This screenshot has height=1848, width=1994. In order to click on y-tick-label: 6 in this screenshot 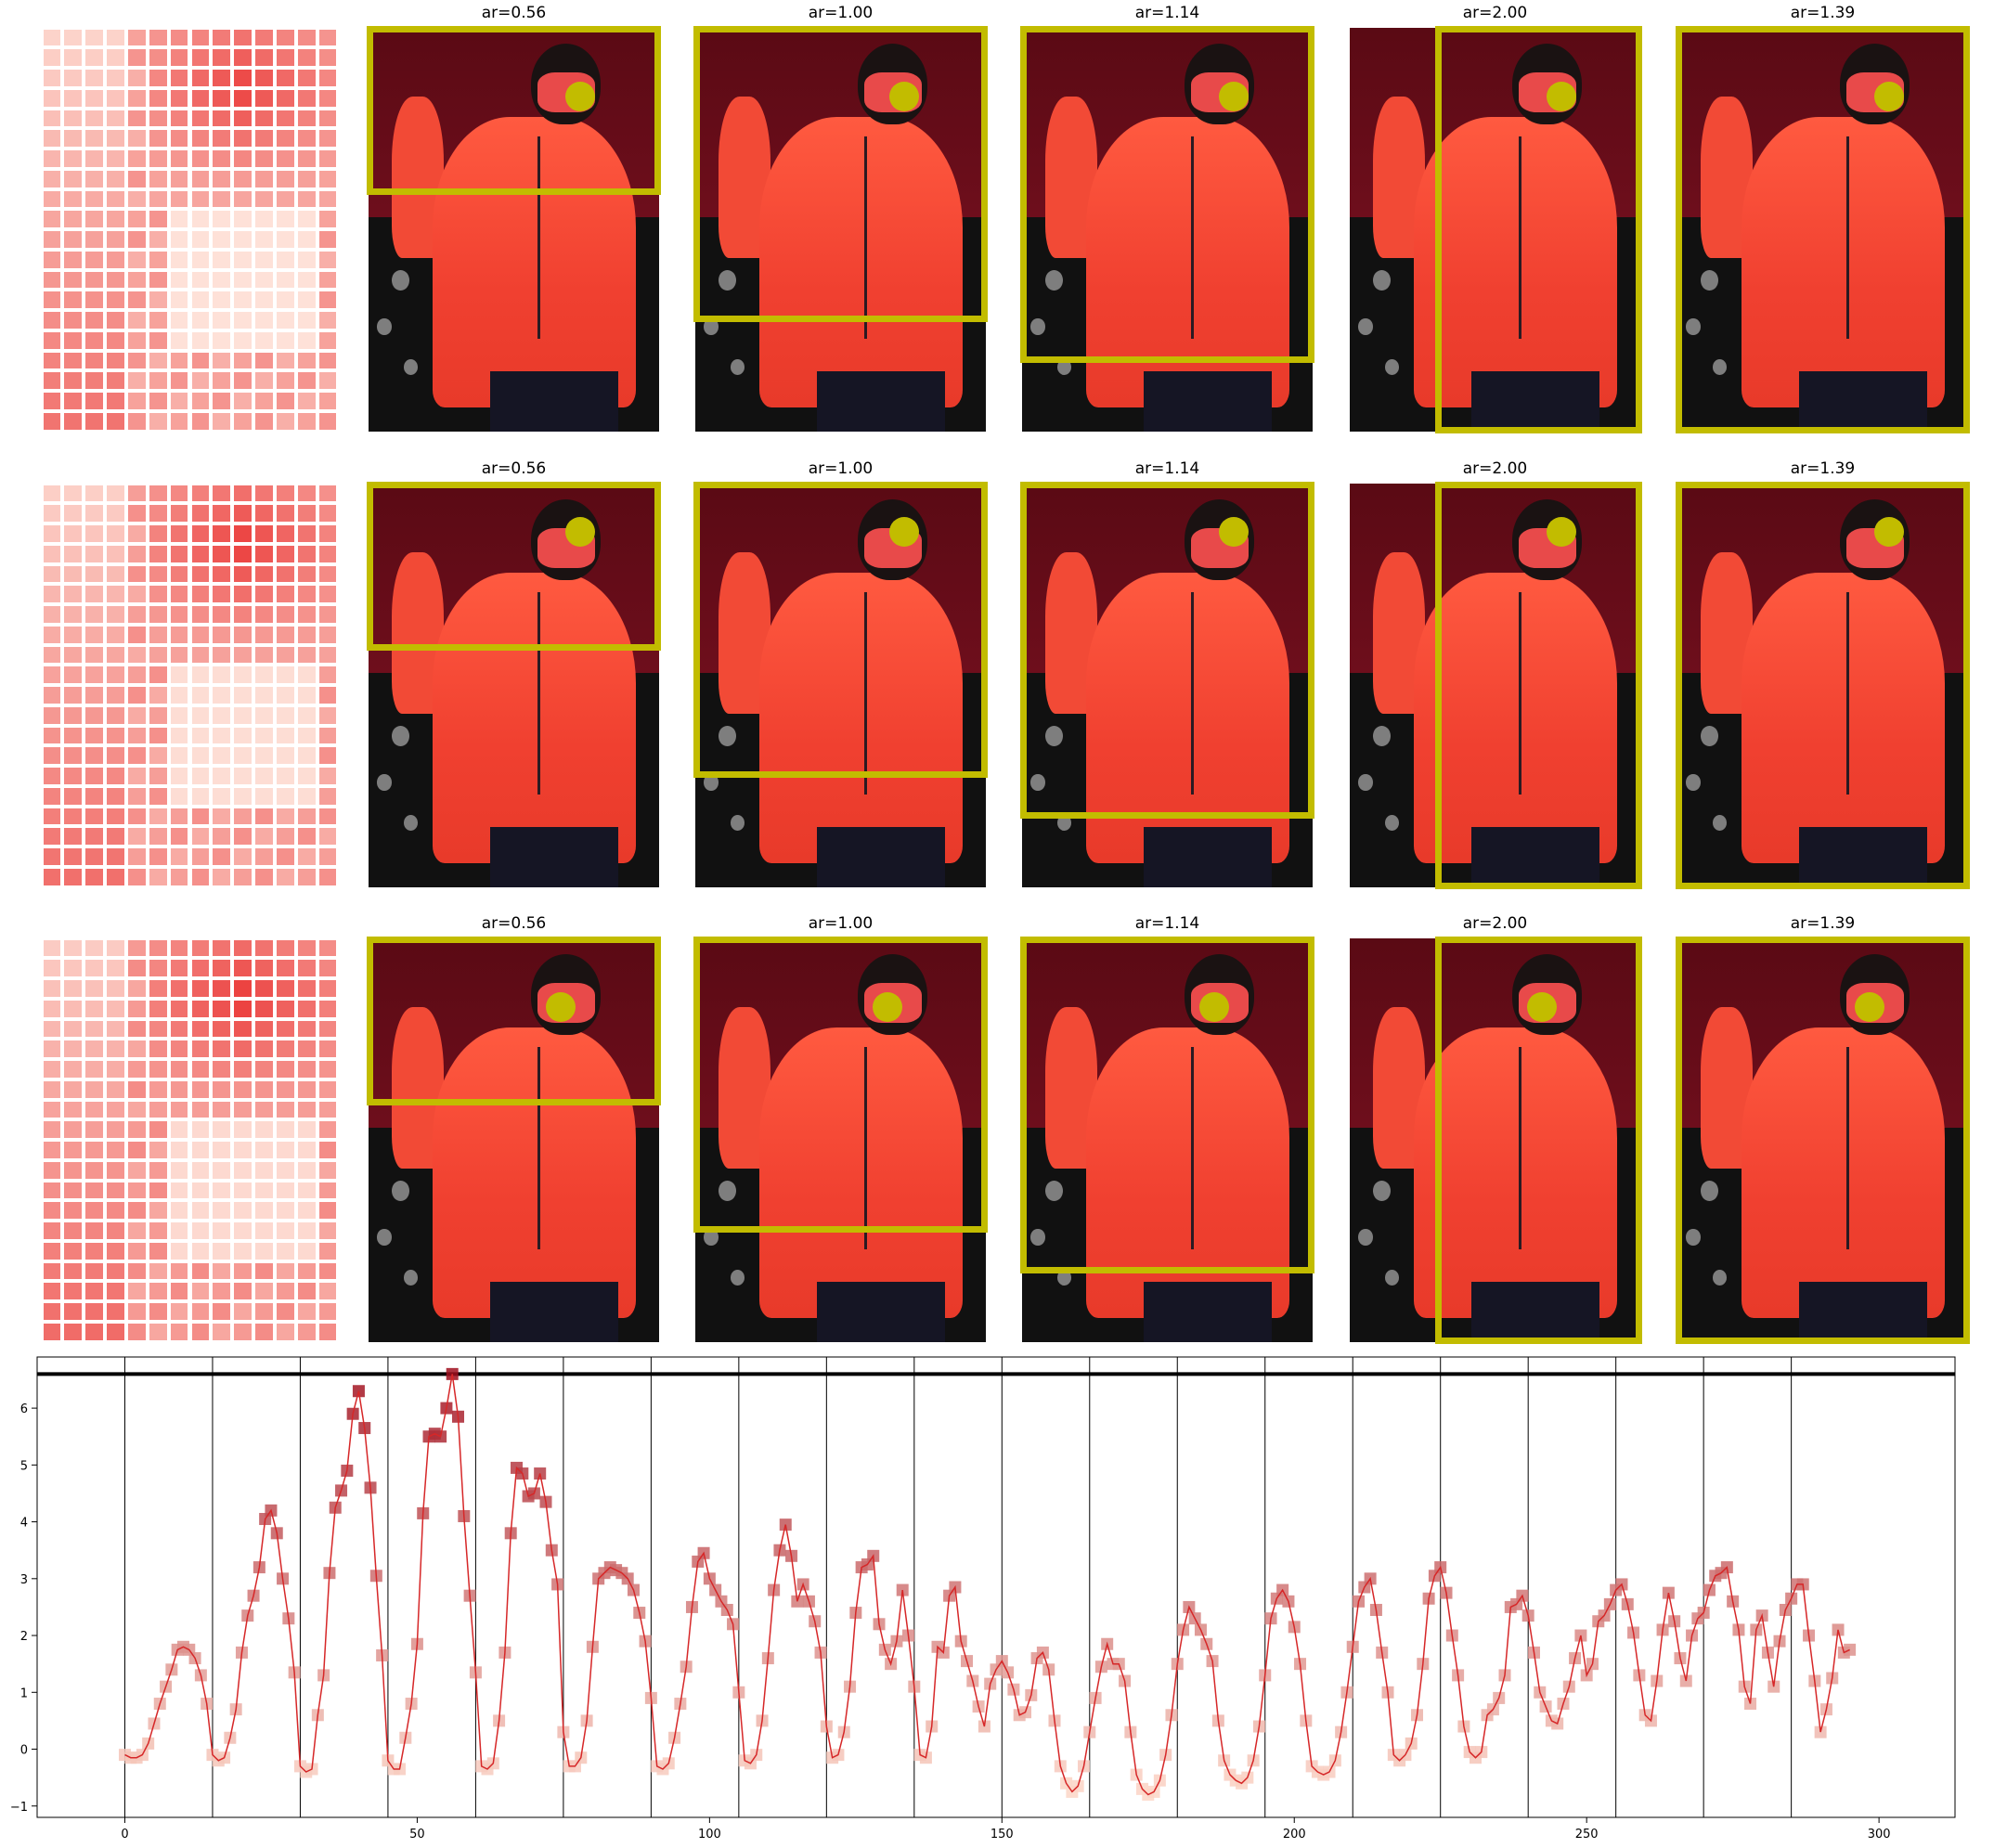, I will do `click(24, 1409)`.